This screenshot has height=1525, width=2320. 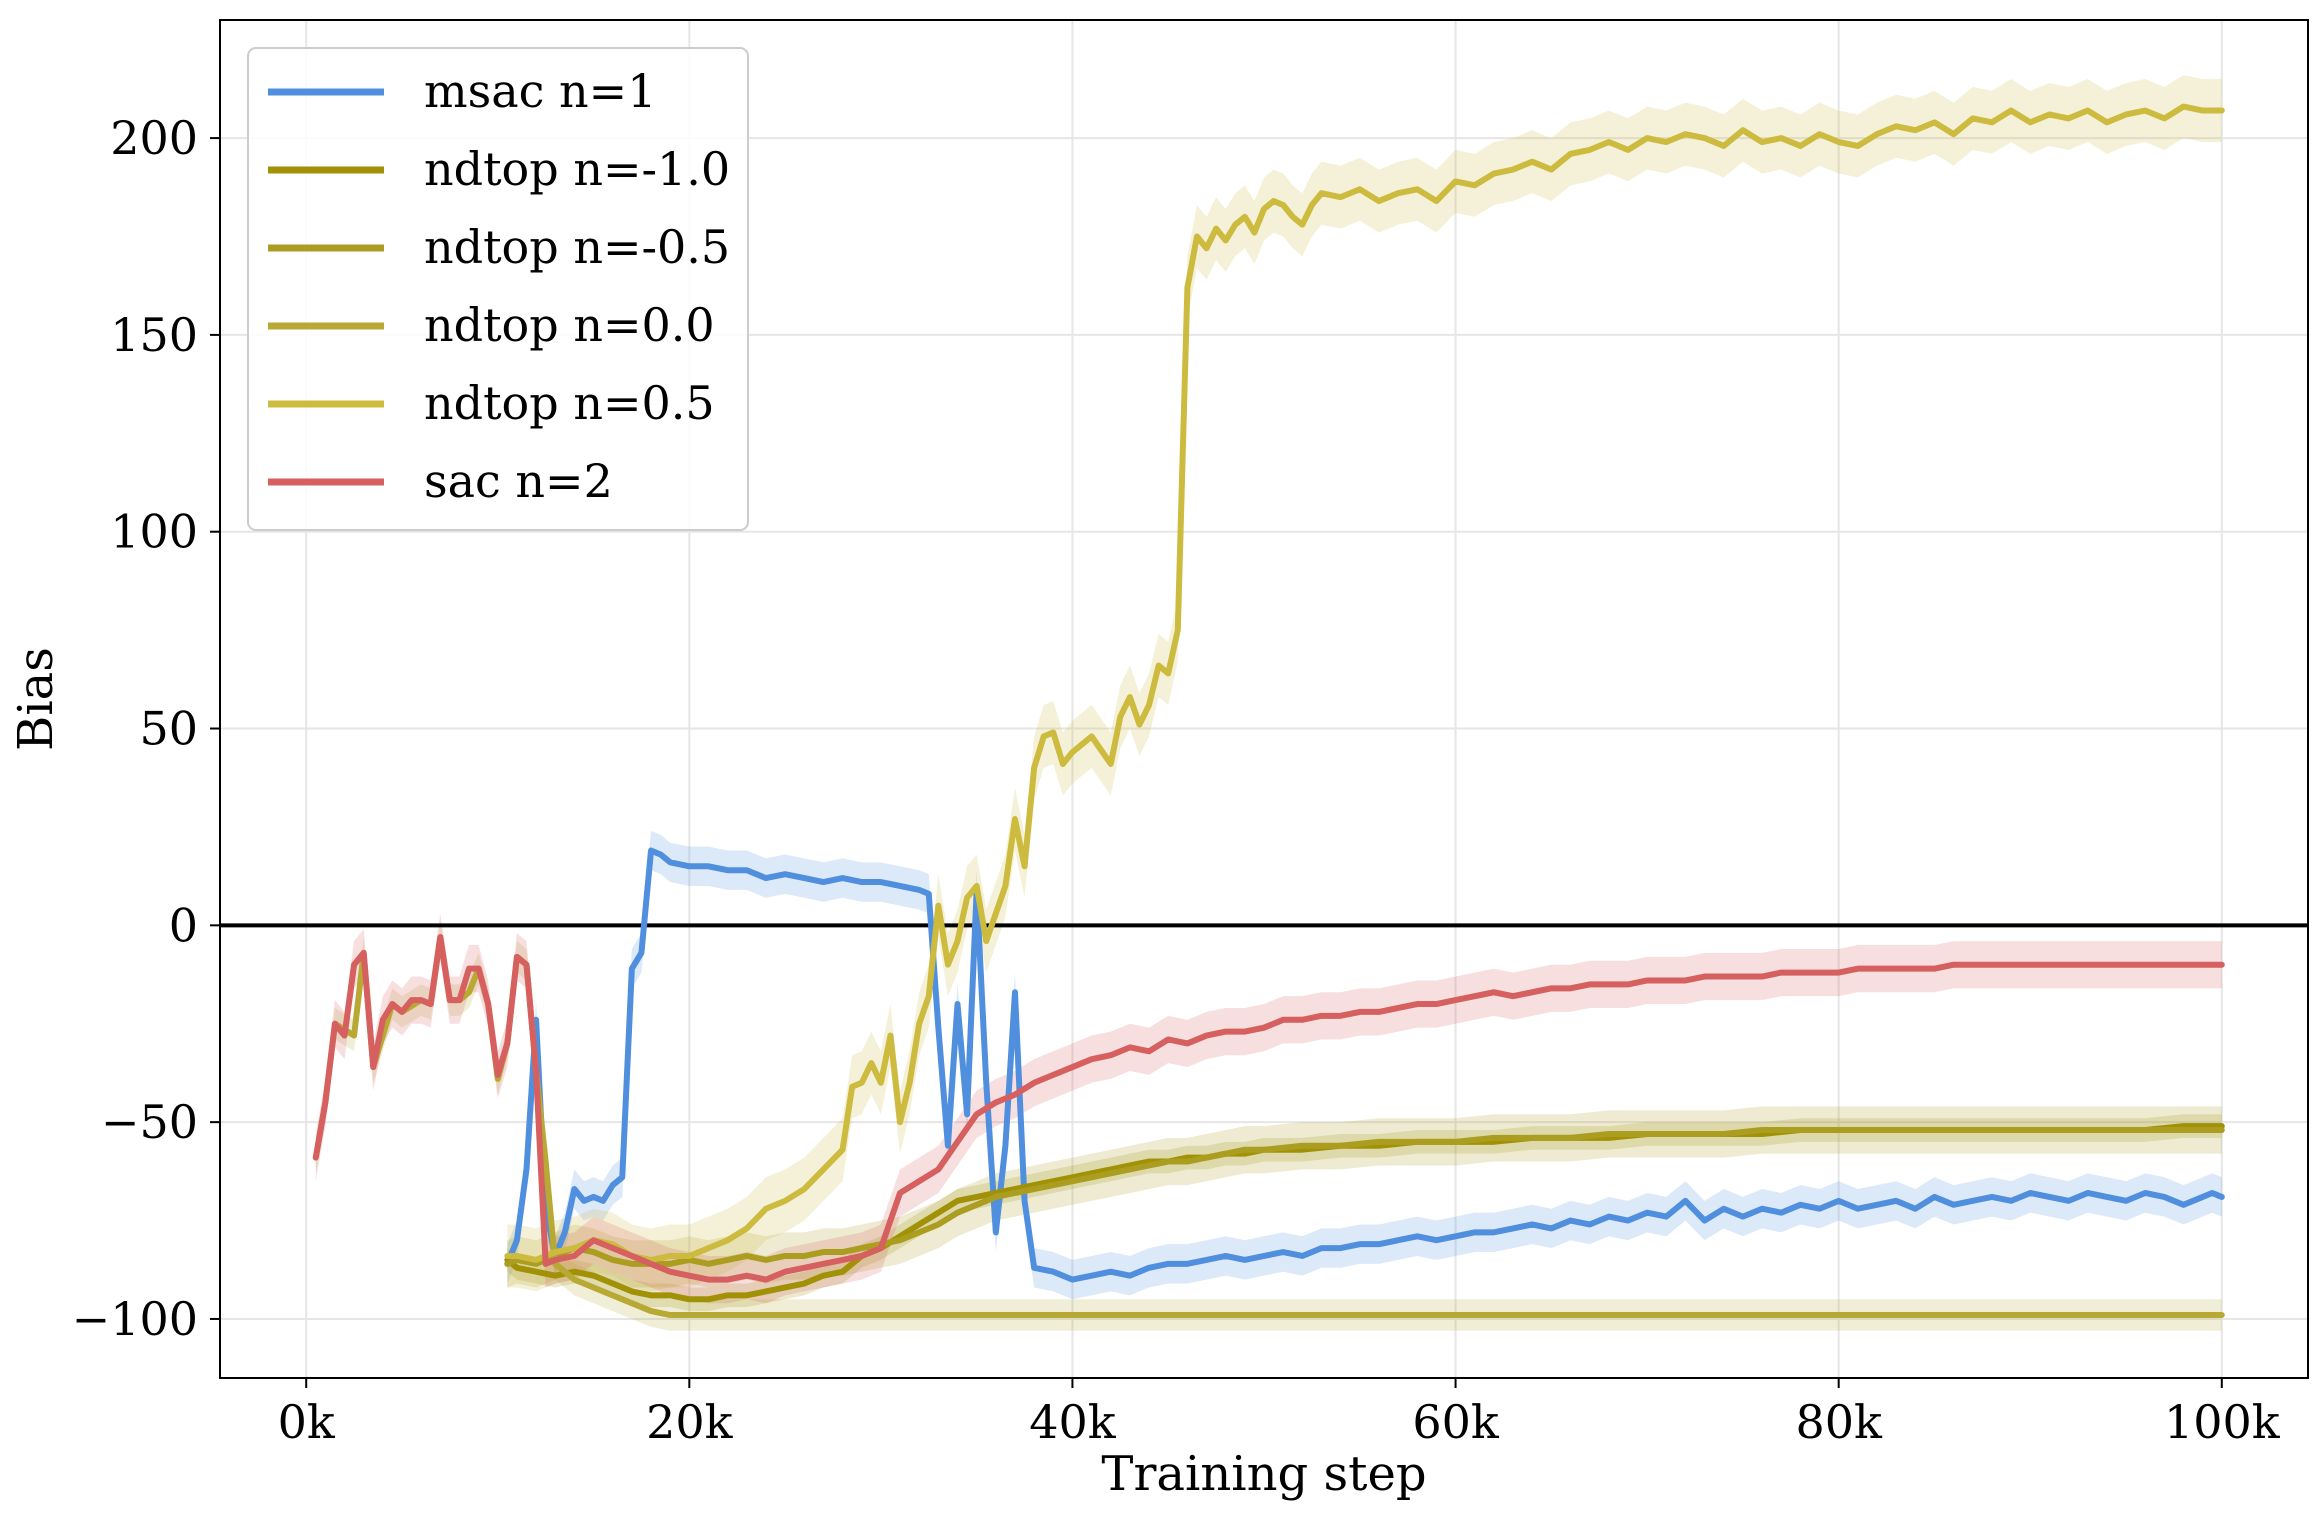 I want to click on y-tick-label: −50, so click(x=149, y=1122).